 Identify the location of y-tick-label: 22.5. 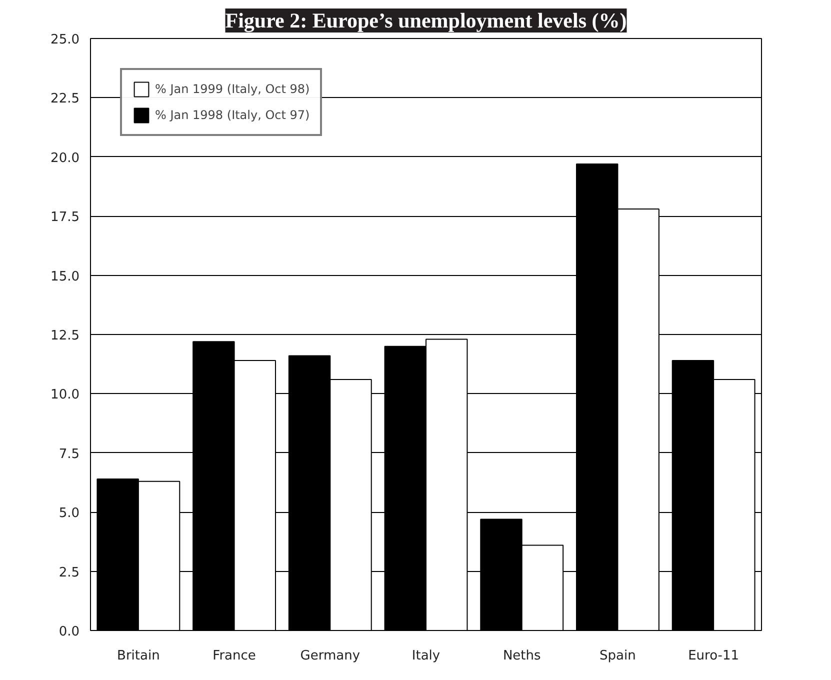
(65, 99).